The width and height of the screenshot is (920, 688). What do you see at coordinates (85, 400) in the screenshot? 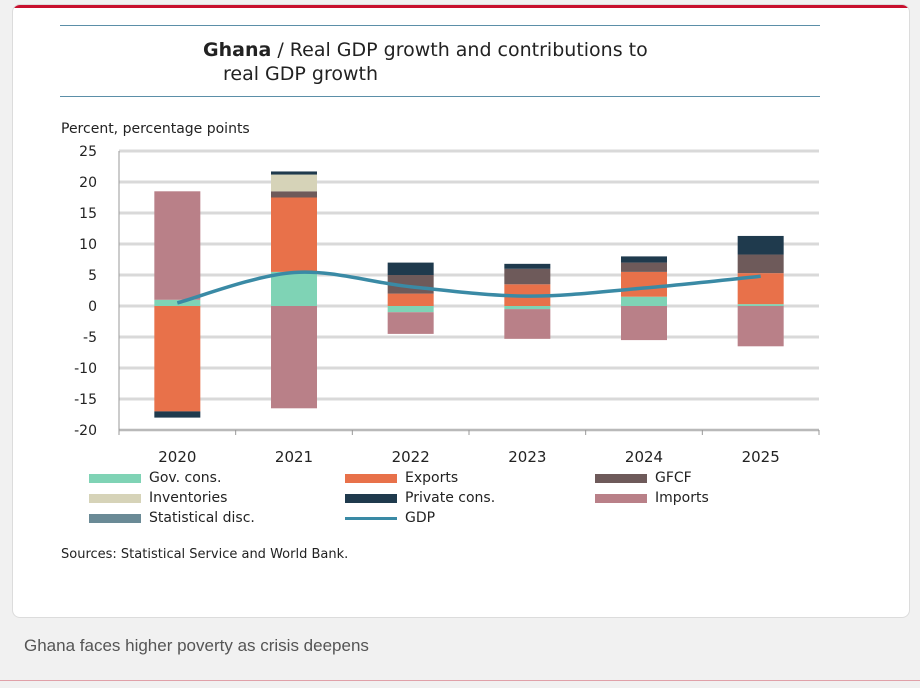
I see `y-tick-label: -15` at bounding box center [85, 400].